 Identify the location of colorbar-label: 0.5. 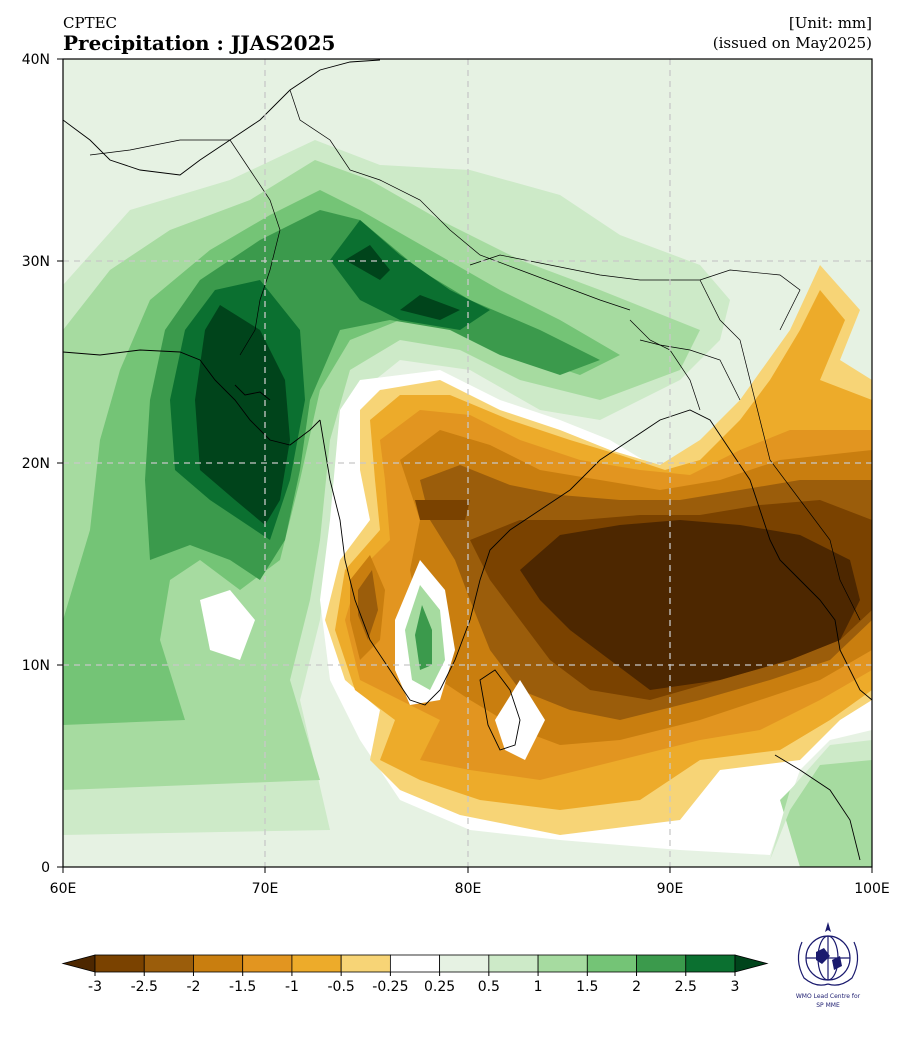
(489, 987).